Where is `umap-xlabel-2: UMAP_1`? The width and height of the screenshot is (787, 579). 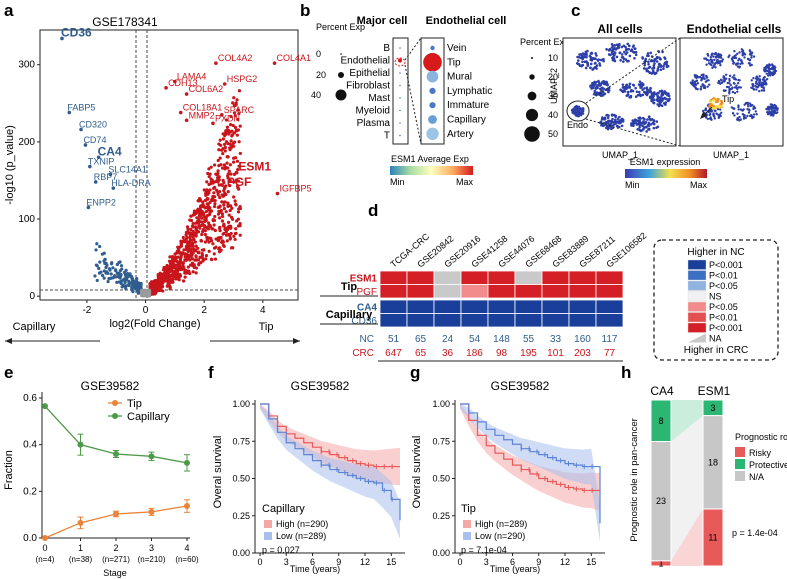 umap-xlabel-2: UMAP_1 is located at coordinates (731, 155).